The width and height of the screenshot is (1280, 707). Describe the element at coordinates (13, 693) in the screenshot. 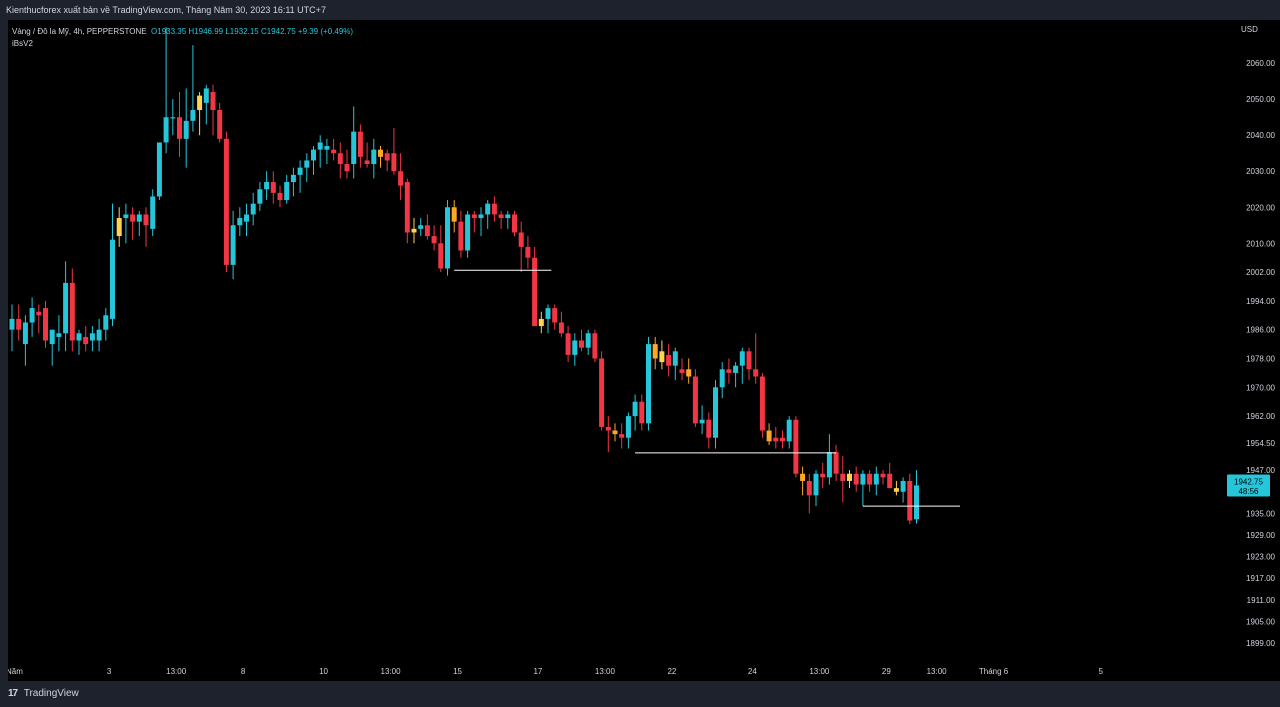

I see `tradingview-logo-icon: 17` at that location.